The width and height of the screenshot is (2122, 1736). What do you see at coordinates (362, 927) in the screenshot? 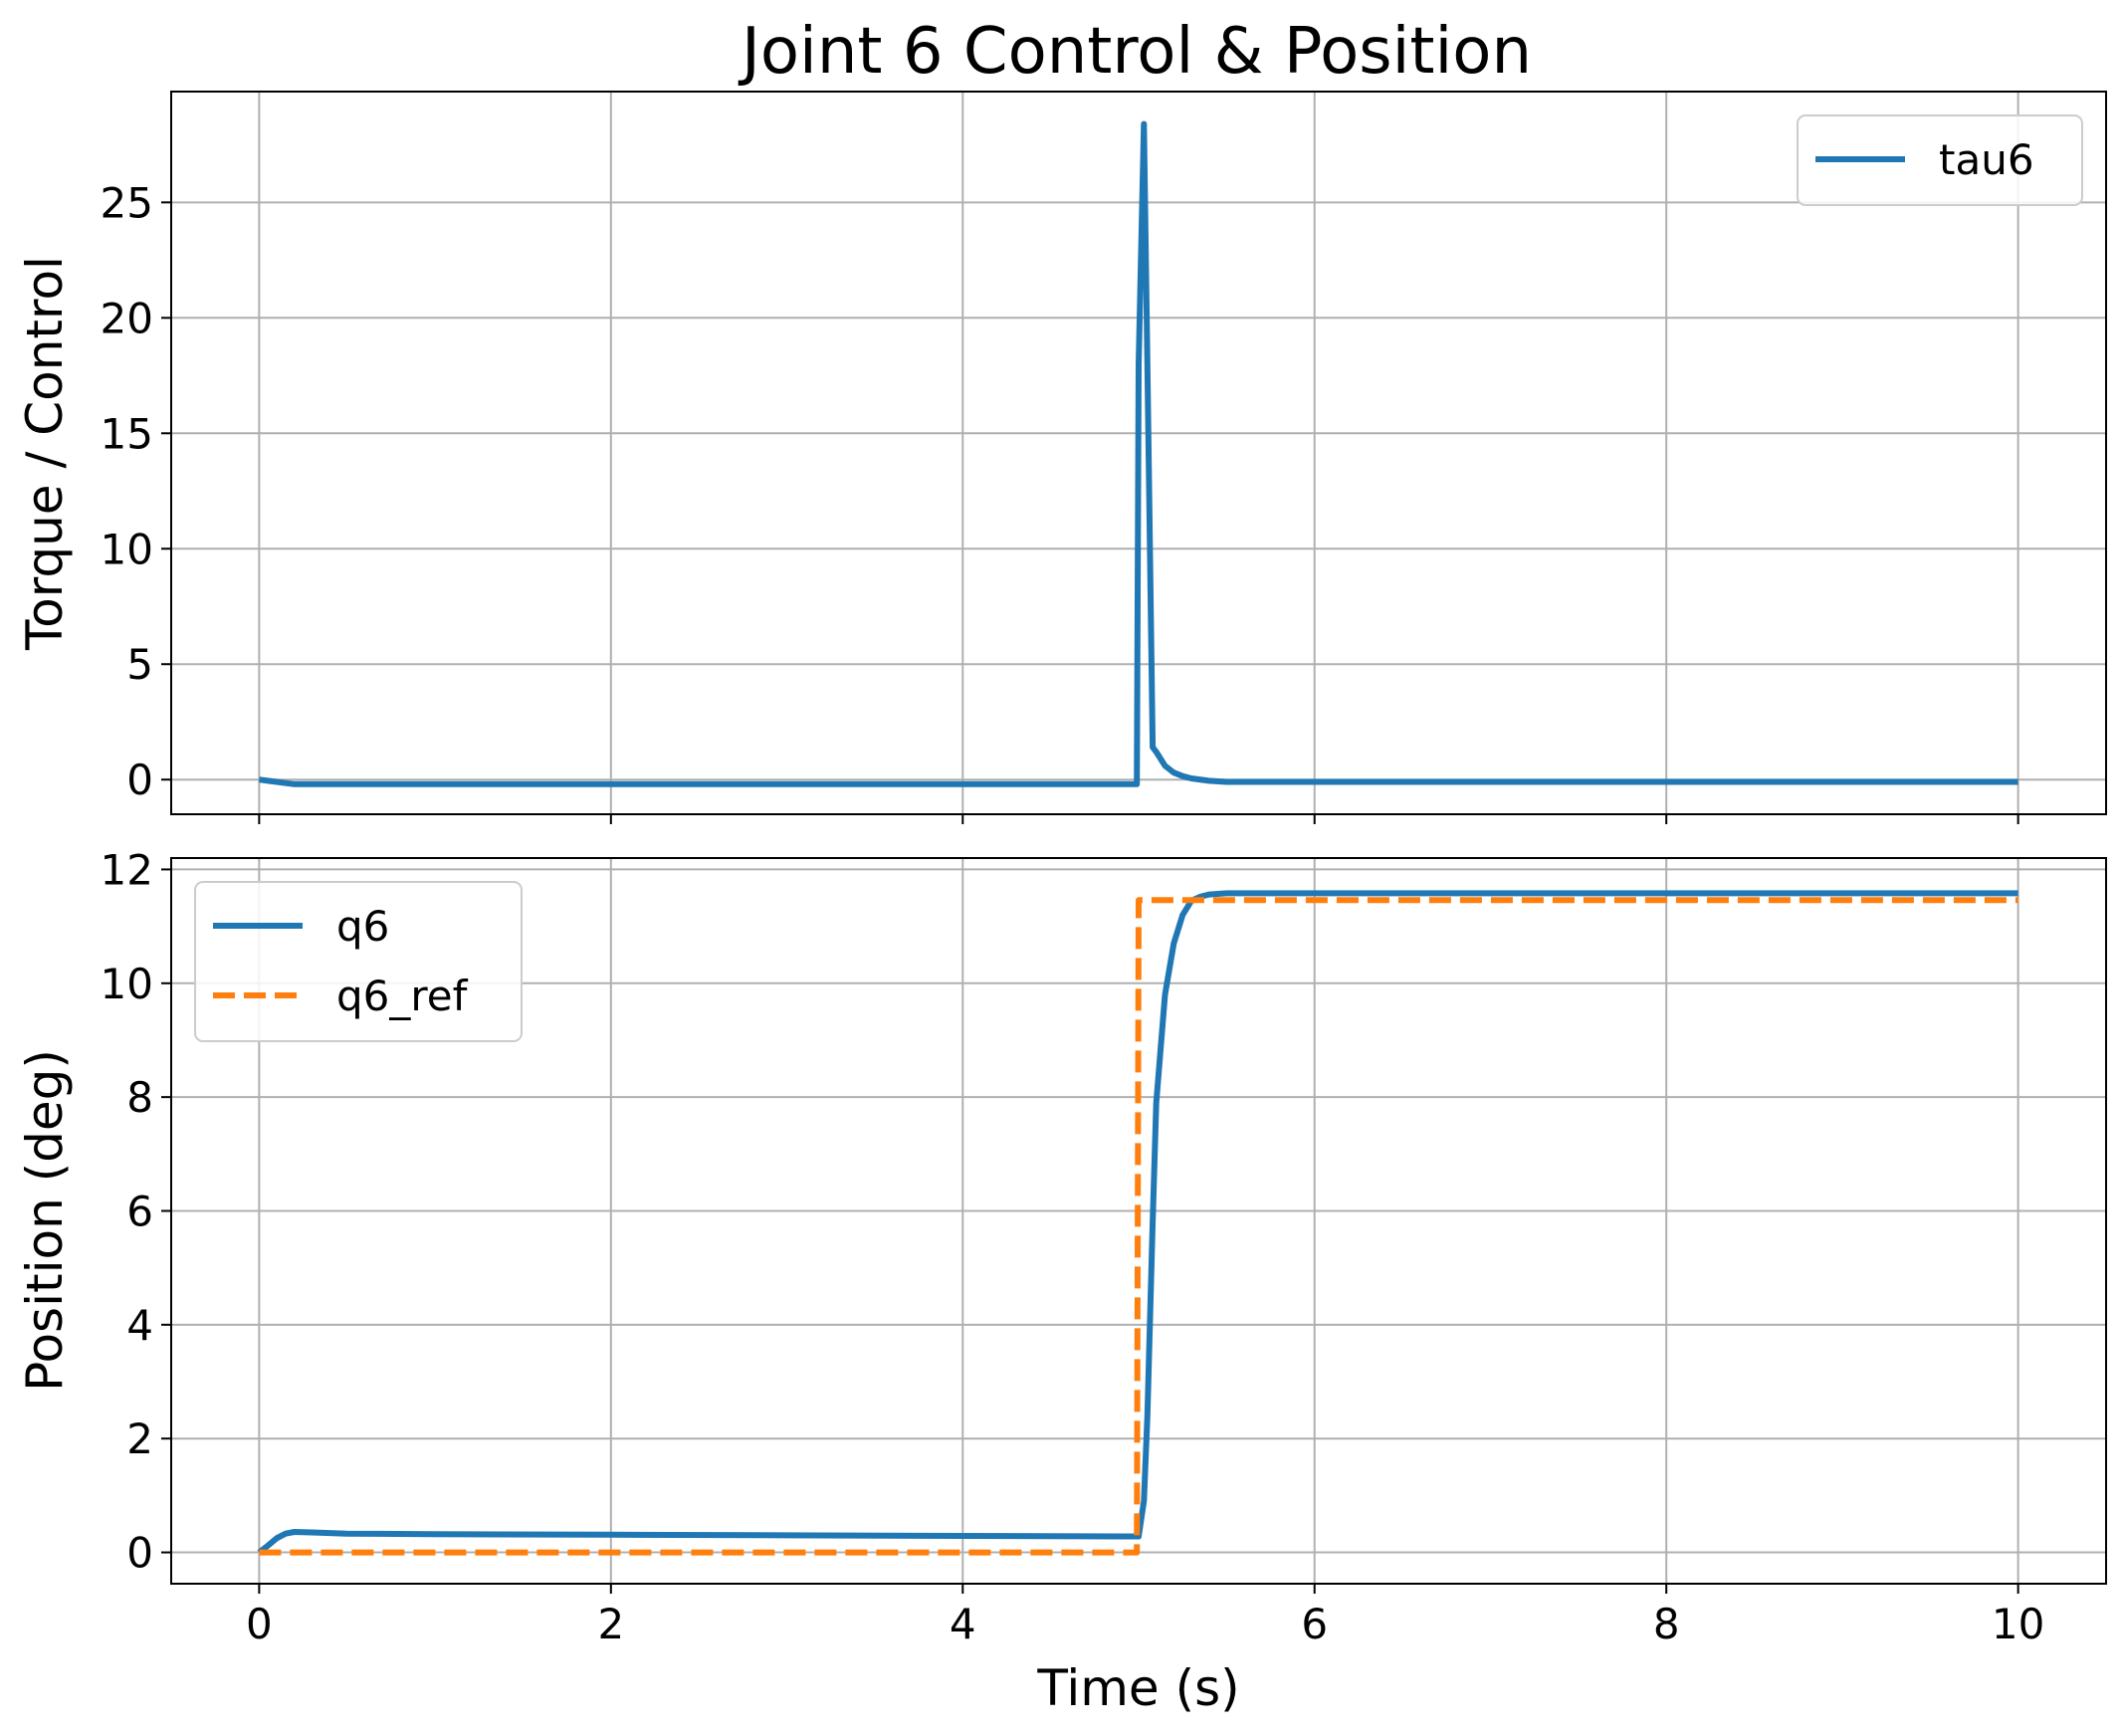
I see `legend-label-q6: q6` at bounding box center [362, 927].